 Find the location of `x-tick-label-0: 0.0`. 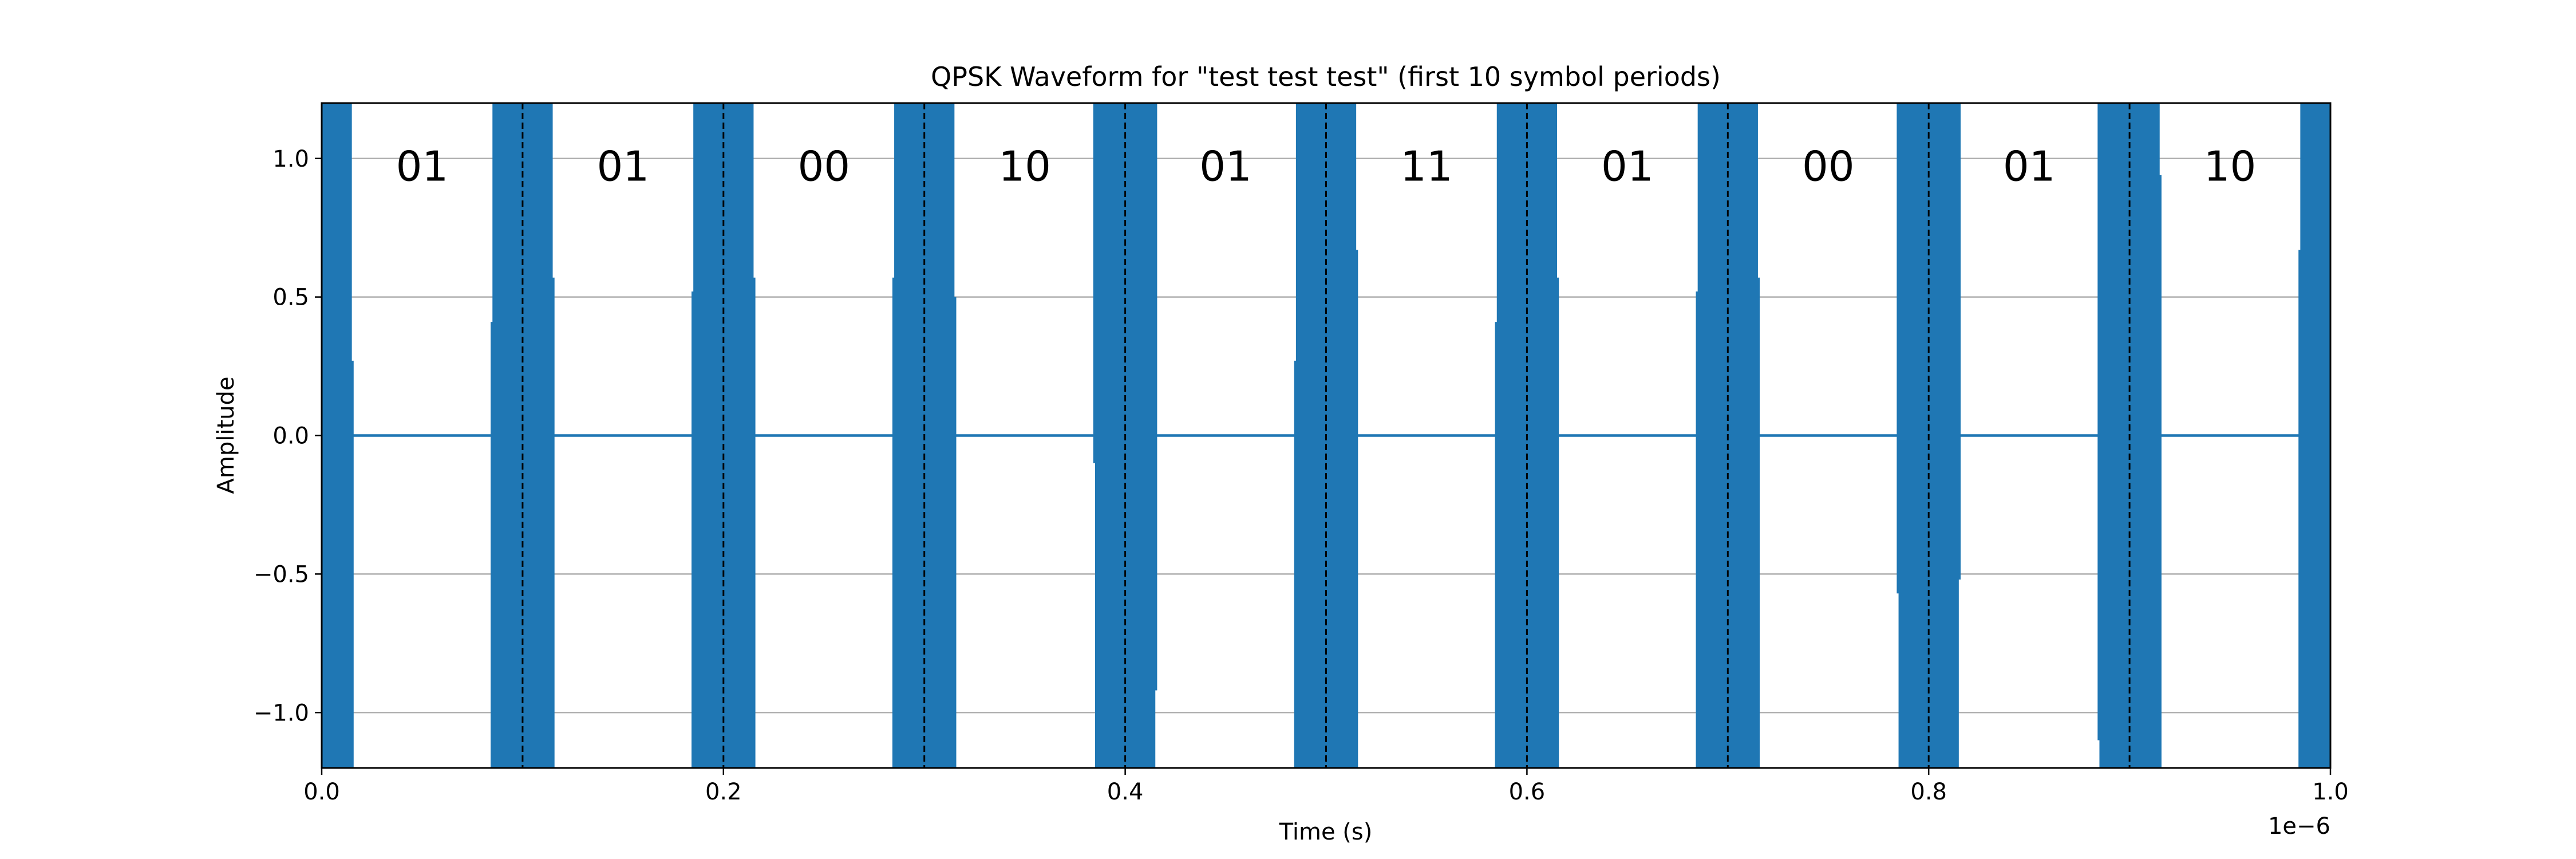

x-tick-label-0: 0.0 is located at coordinates (321, 792).